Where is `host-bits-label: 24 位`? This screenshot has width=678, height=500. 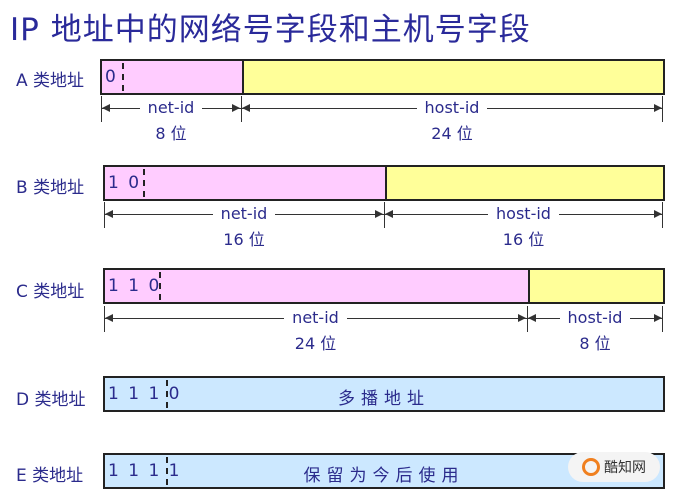
host-bits-label: 24 位 is located at coordinates (452, 133).